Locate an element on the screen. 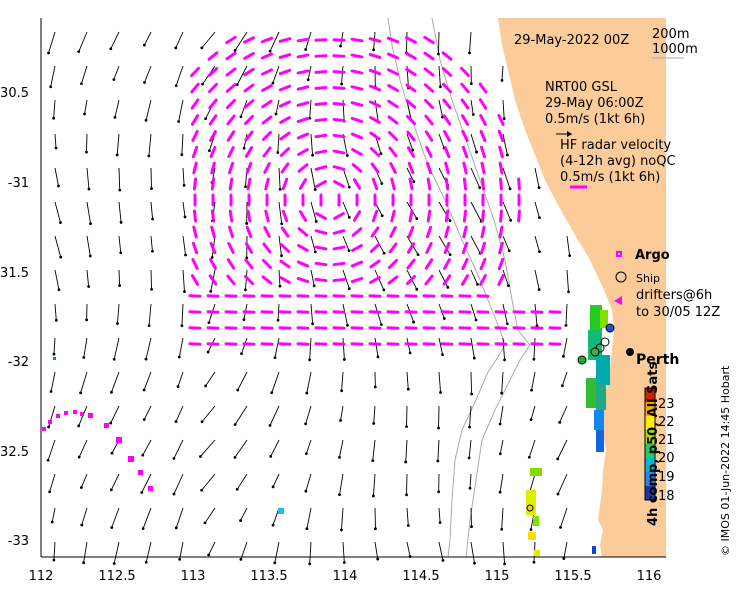 This screenshot has height=592, width=740. drifter-track is located at coordinates (97, 424).